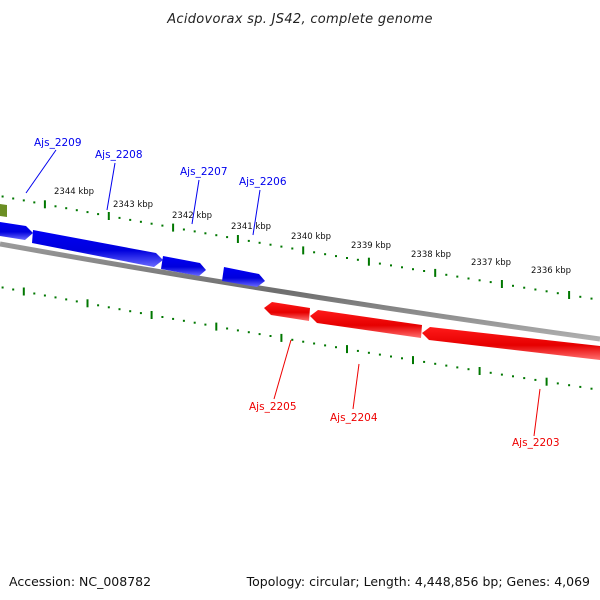  Describe the element at coordinates (204, 172) in the screenshot. I see `gene-label-forward: Ajs_2207` at that location.